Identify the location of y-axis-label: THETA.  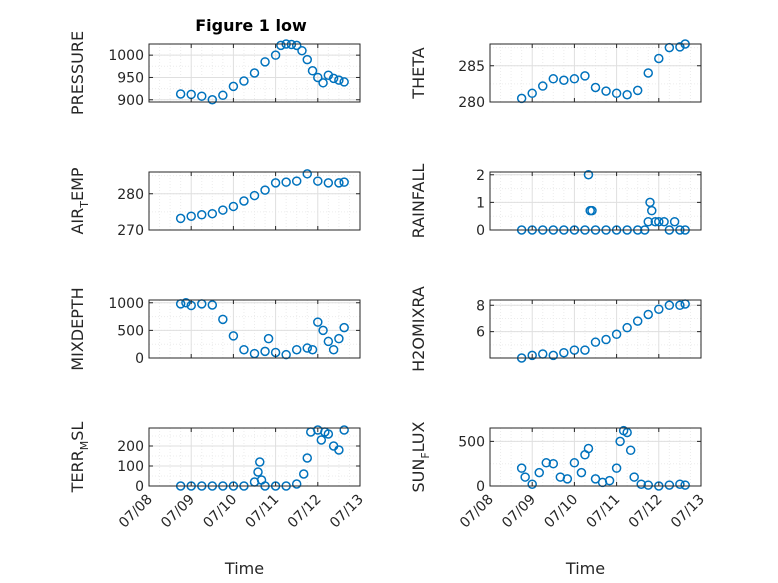
(418, 73).